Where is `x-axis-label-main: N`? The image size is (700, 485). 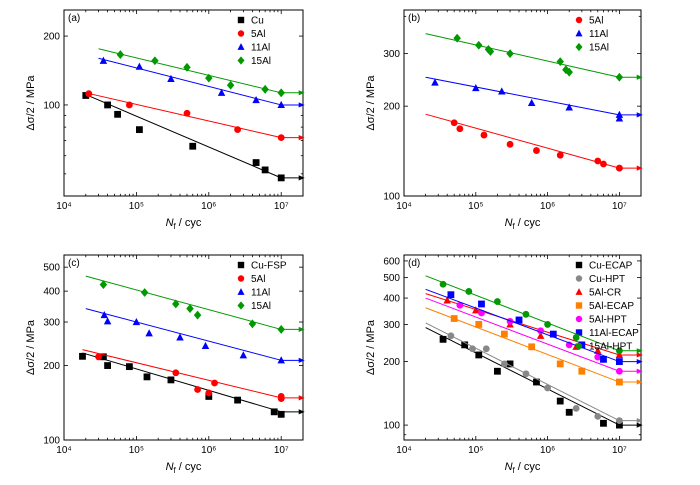
x-axis-label-main: N is located at coordinates (170, 467).